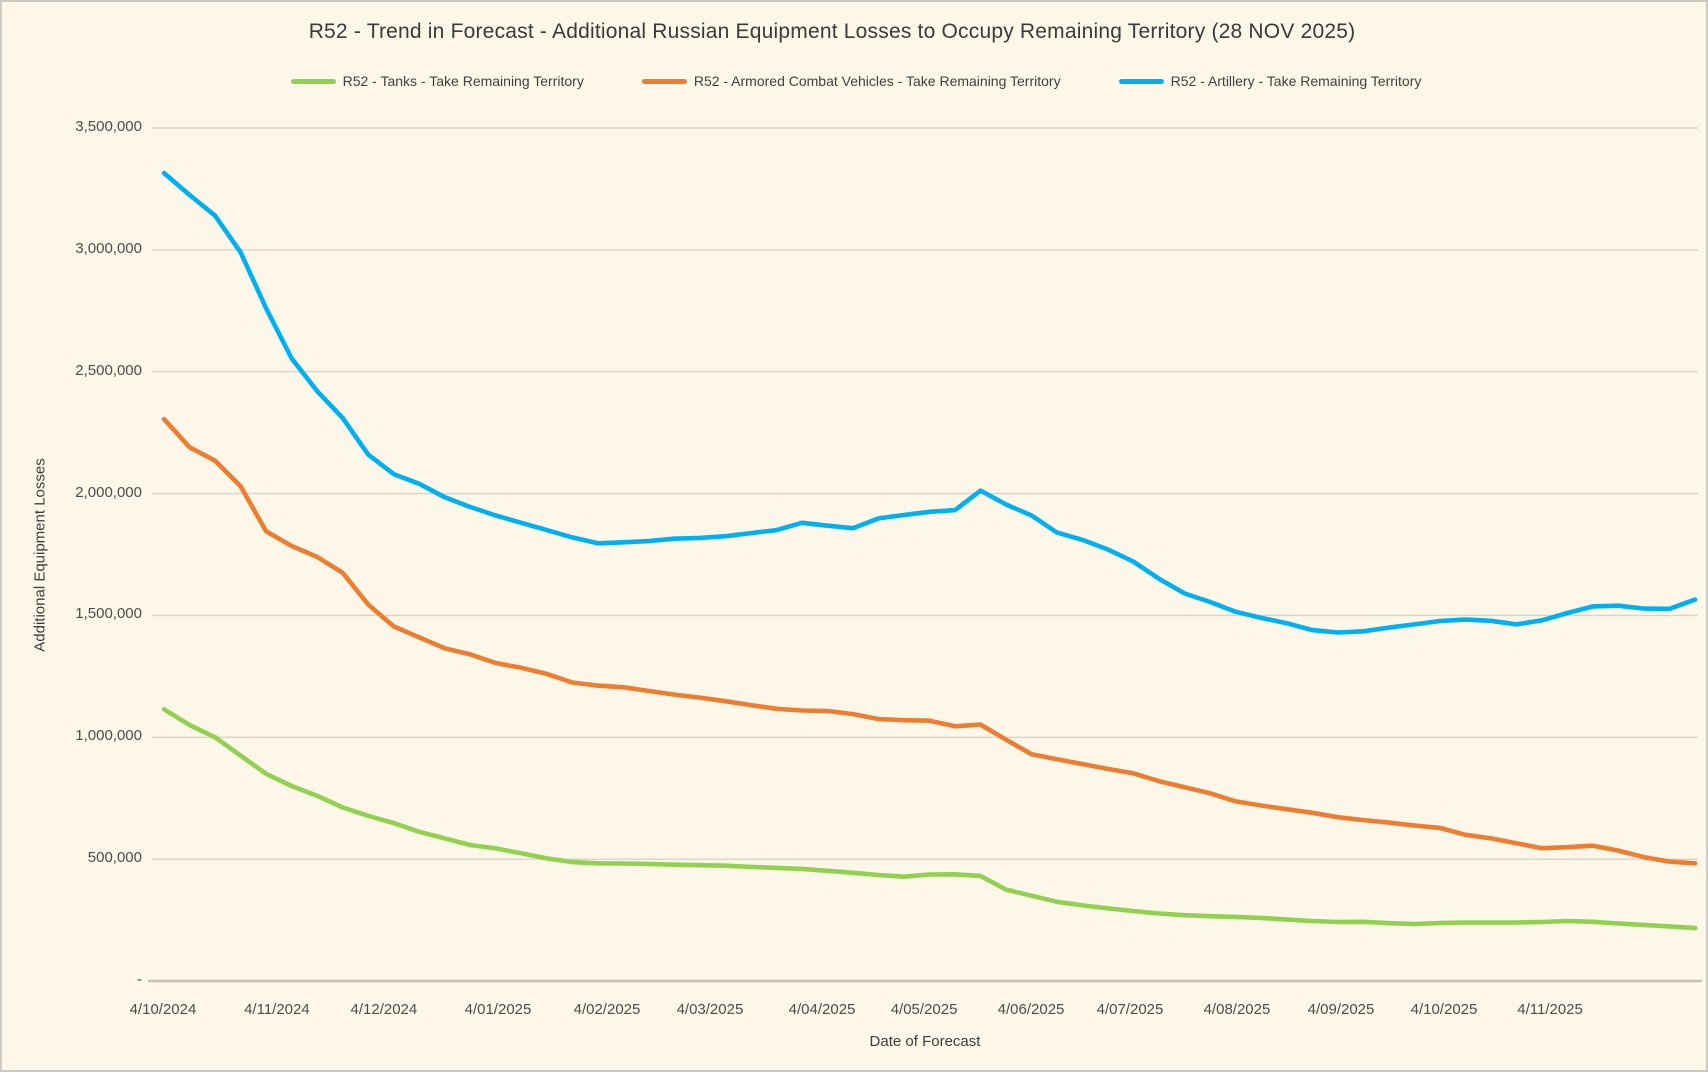 Image resolution: width=1708 pixels, height=1072 pixels. What do you see at coordinates (607, 1009) in the screenshot?
I see `x-tick-label: 4/02/2025` at bounding box center [607, 1009].